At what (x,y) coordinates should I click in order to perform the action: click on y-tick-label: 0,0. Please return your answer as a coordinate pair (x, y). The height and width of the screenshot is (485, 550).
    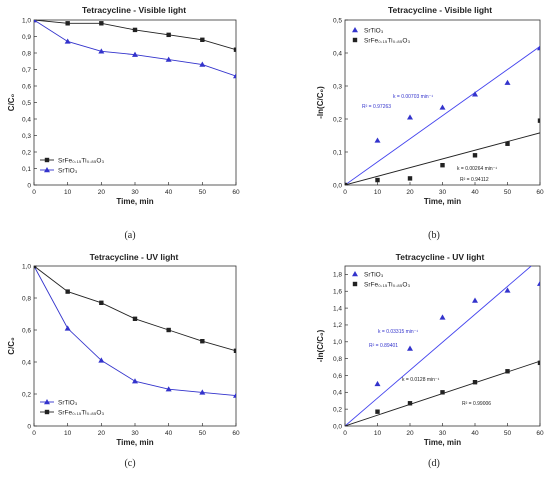
    Looking at the image, I should click on (337, 426).